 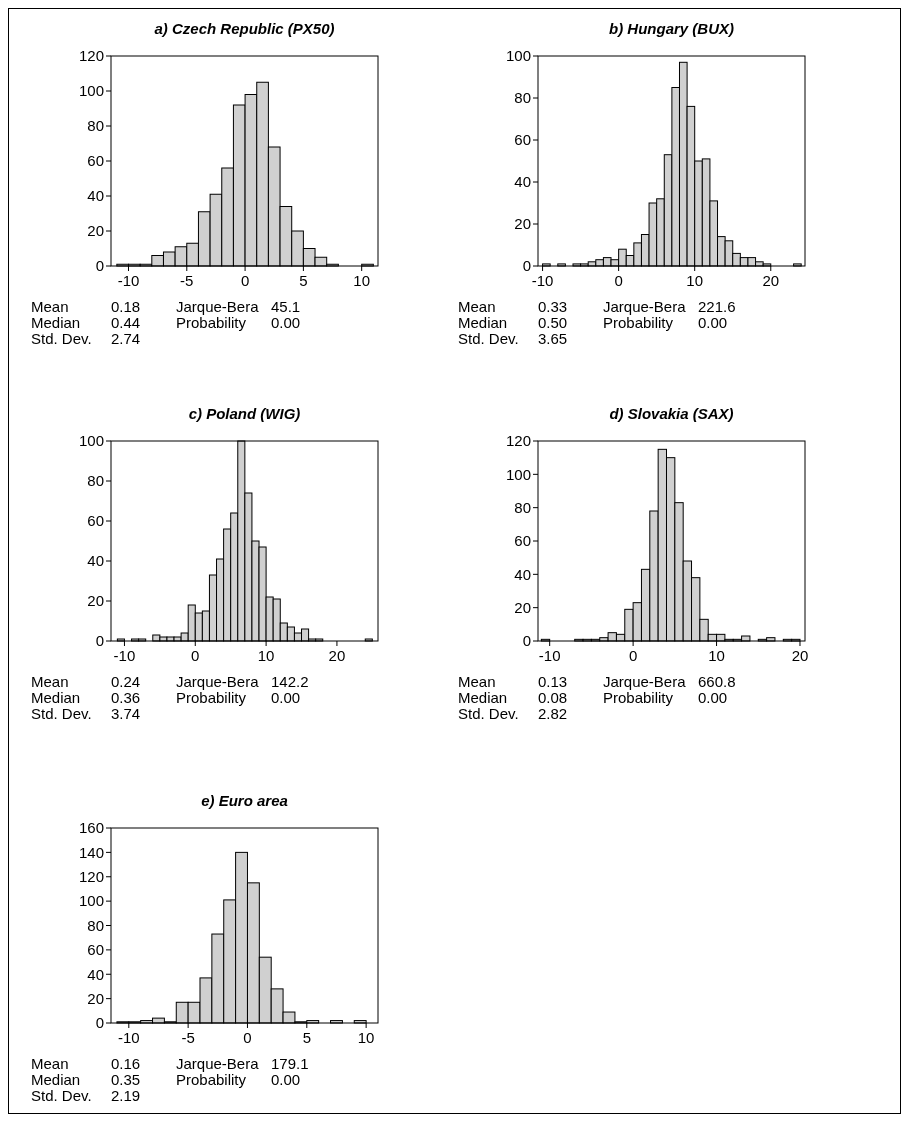 I want to click on text: 45.1, so click(x=286, y=306).